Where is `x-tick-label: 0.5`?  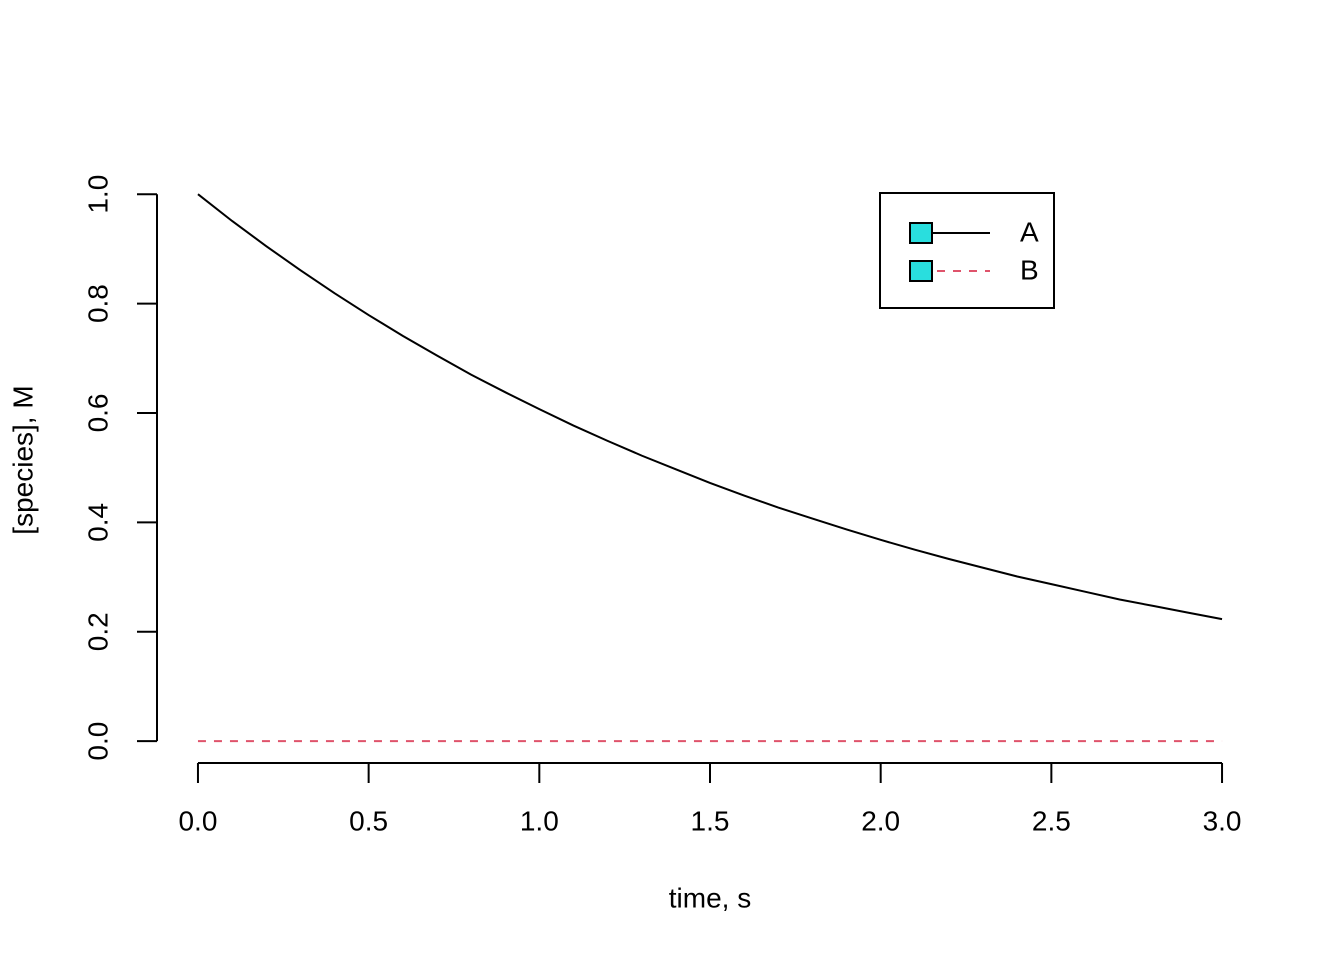 x-tick-label: 0.5 is located at coordinates (368, 820).